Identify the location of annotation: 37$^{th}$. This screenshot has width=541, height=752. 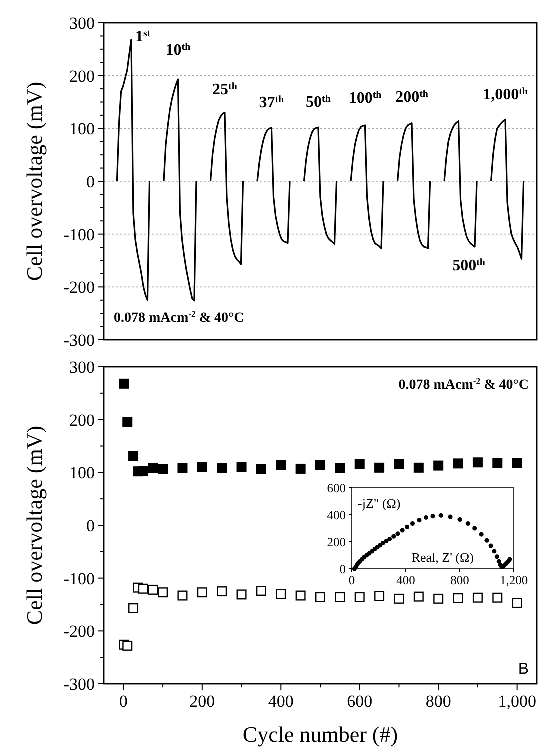
(272, 103).